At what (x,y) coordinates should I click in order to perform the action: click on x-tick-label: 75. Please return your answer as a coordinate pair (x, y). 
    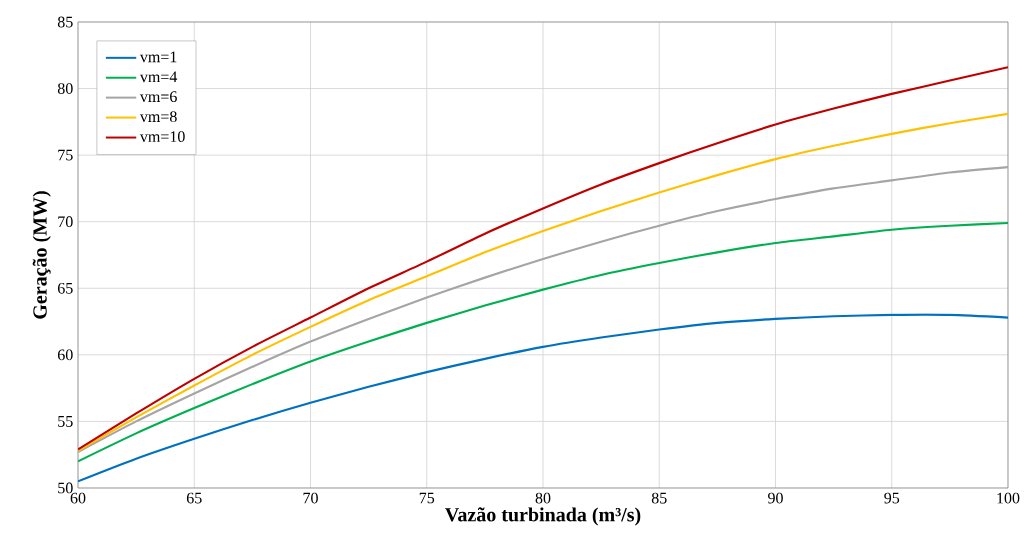
    Looking at the image, I should click on (427, 498).